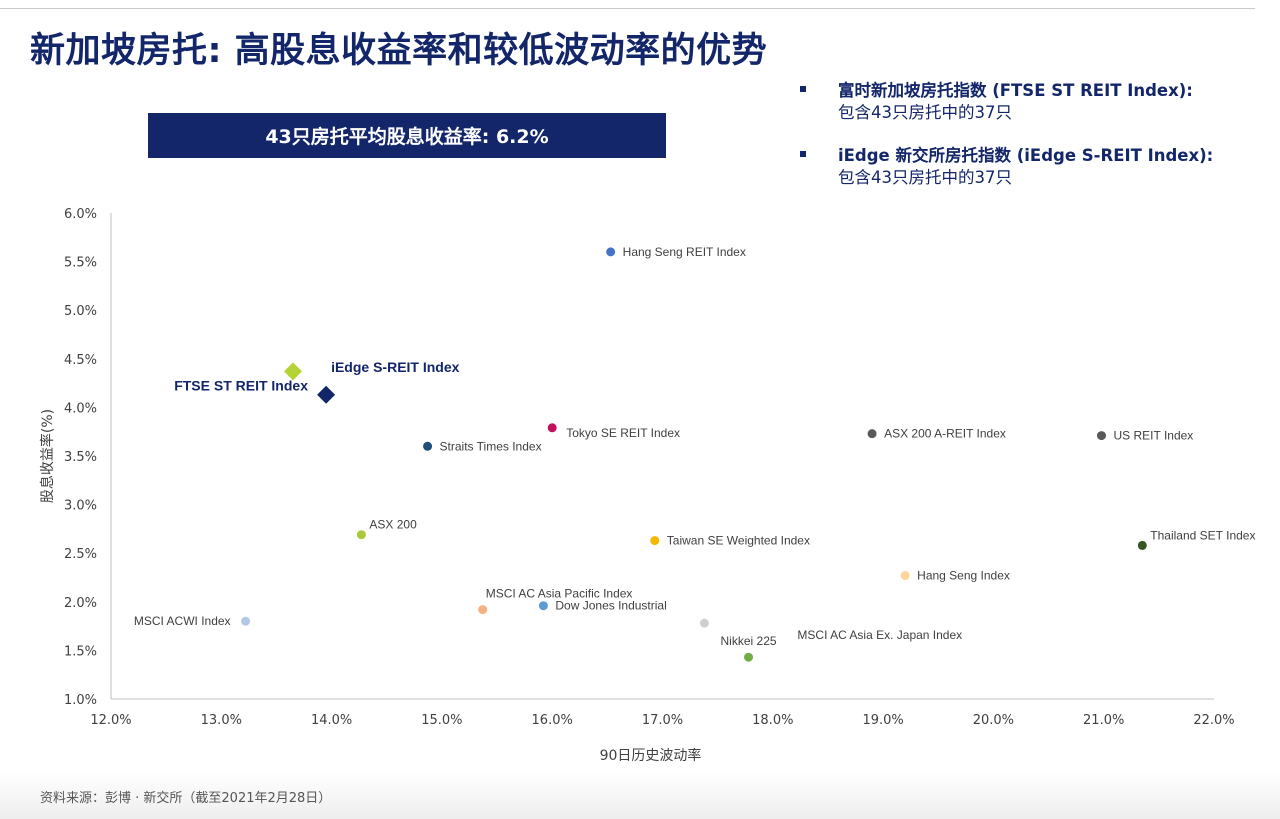 Image resolution: width=1280 pixels, height=819 pixels. Describe the element at coordinates (395, 367) in the screenshot. I see `point-label: iEdge S-REIT Index` at that location.